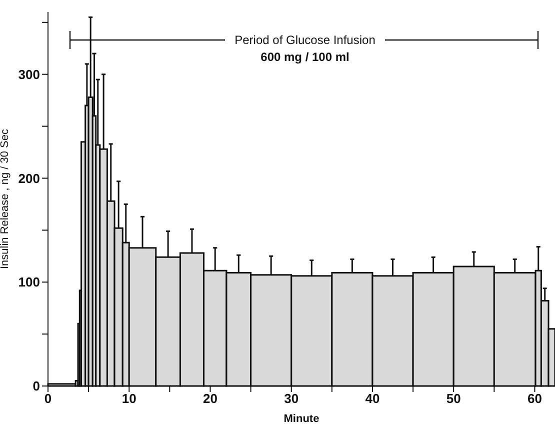 The width and height of the screenshot is (555, 430). What do you see at coordinates (129, 398) in the screenshot?
I see `x-tick-label: 10` at bounding box center [129, 398].